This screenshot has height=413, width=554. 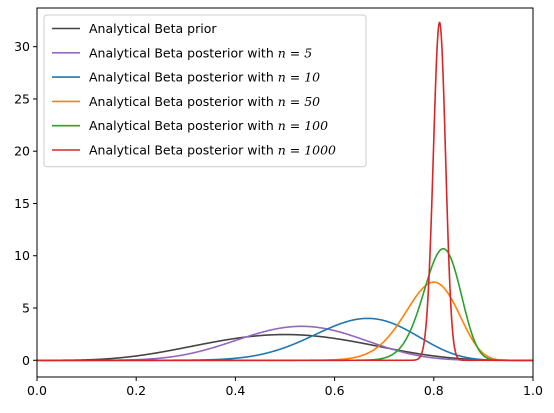 I want to click on legend-label-2: Analytical Beta posterior with n = 10, so click(x=204, y=77).